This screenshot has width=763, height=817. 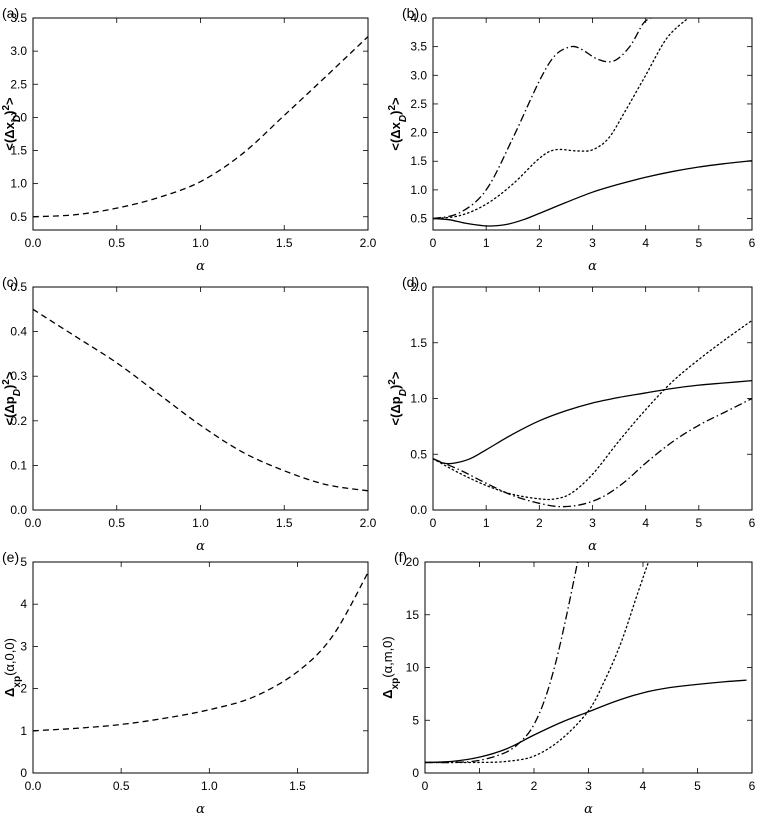 I want to click on y-tick-label: 10, so click(x=413, y=668).